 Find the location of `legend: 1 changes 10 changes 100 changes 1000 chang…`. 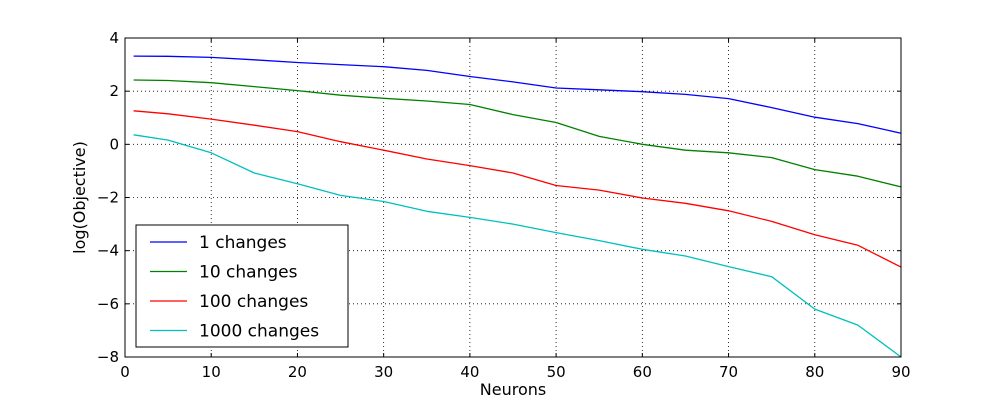

legend: 1 changes 10 changes 100 changes 1000 chang… is located at coordinates (242, 286).